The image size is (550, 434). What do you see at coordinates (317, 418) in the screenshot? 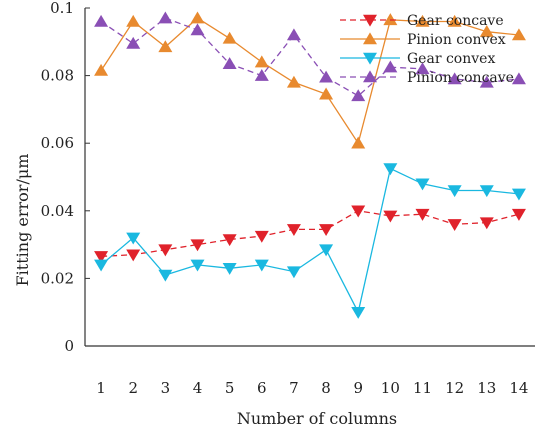
I see `x-axis-title: Number of columns` at bounding box center [317, 418].